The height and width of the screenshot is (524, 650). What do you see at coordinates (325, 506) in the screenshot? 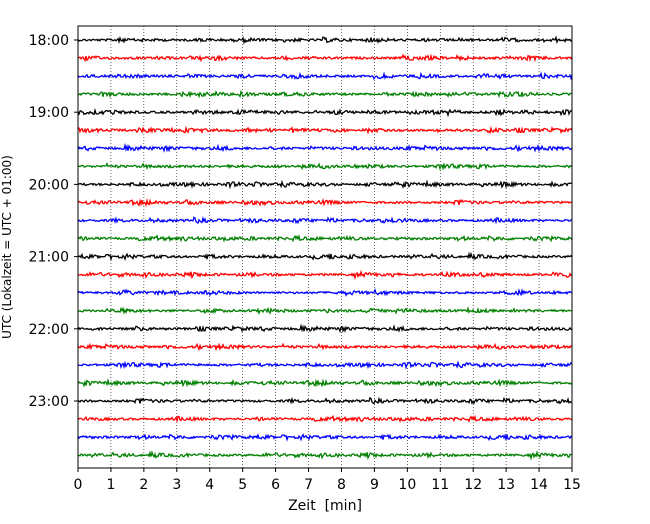
I see `x-axis-label: Zeit [min]` at bounding box center [325, 506].